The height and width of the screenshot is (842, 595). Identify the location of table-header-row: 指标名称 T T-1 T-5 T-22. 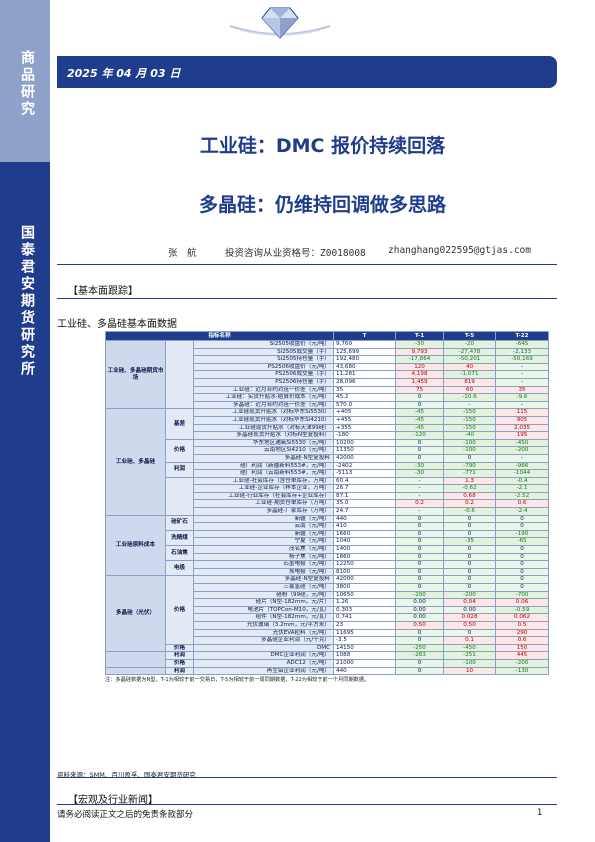
(327, 336).